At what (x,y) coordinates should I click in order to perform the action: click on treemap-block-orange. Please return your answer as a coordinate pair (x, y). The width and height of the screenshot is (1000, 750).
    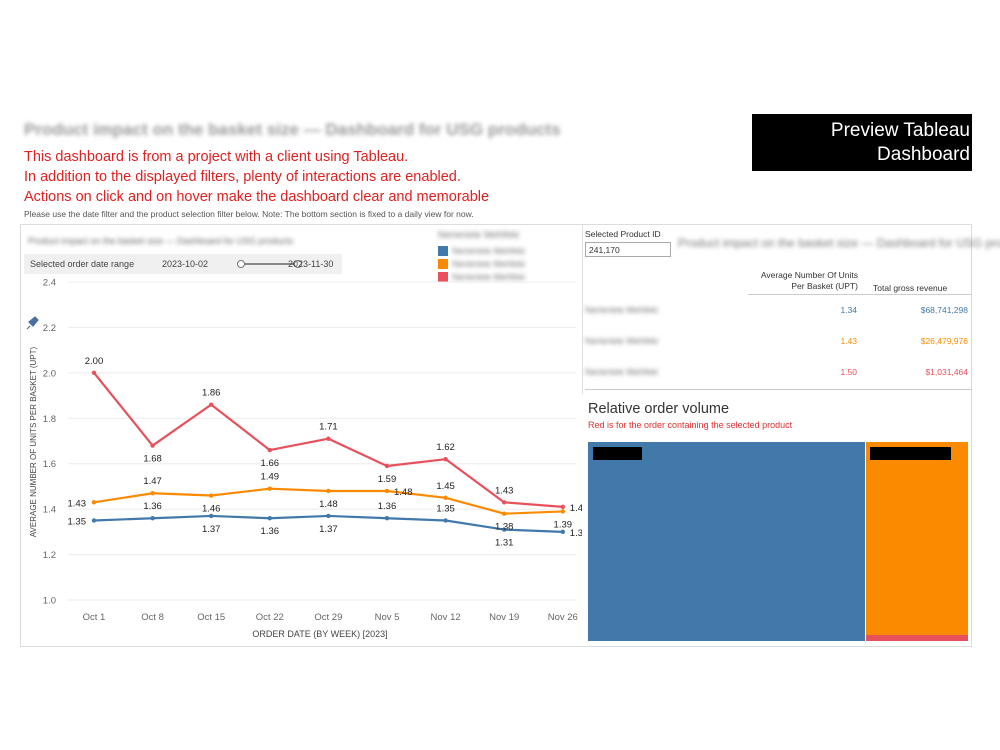
    Looking at the image, I should click on (917, 538).